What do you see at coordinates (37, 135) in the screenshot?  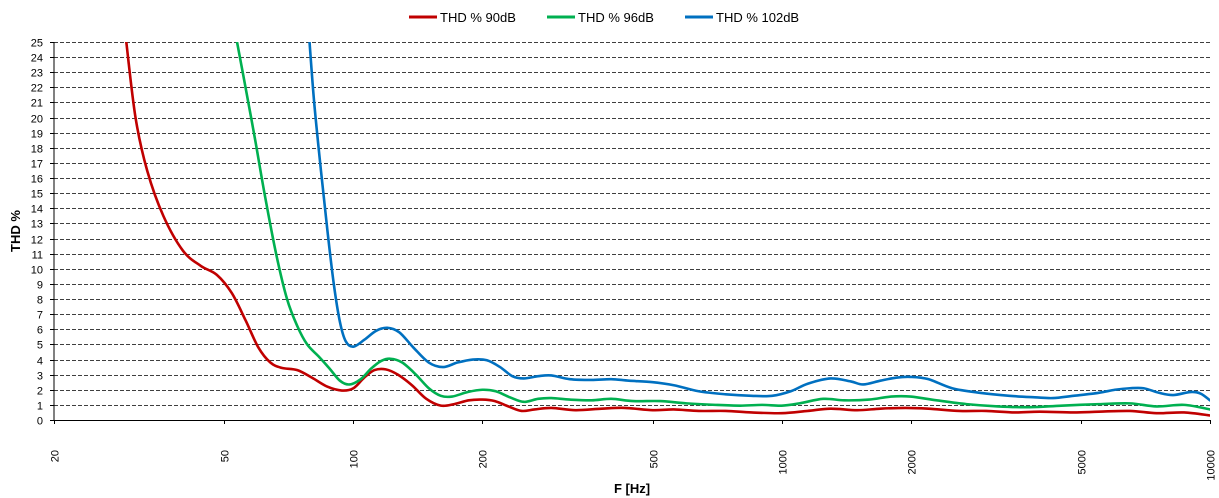 I see `y-tick-label: 19` at bounding box center [37, 135].